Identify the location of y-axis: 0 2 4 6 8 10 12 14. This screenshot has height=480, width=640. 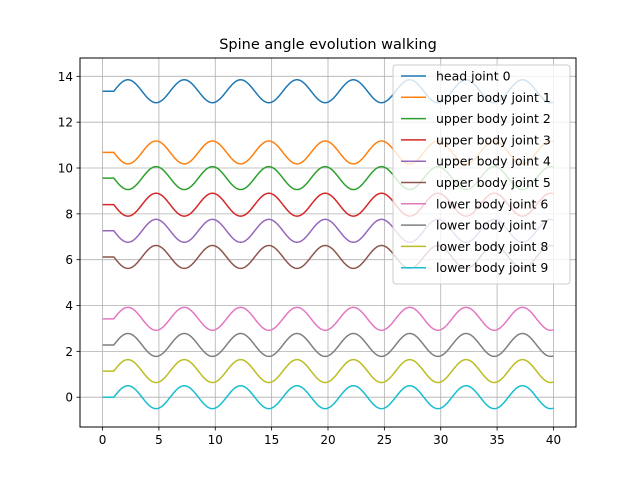
(69, 237).